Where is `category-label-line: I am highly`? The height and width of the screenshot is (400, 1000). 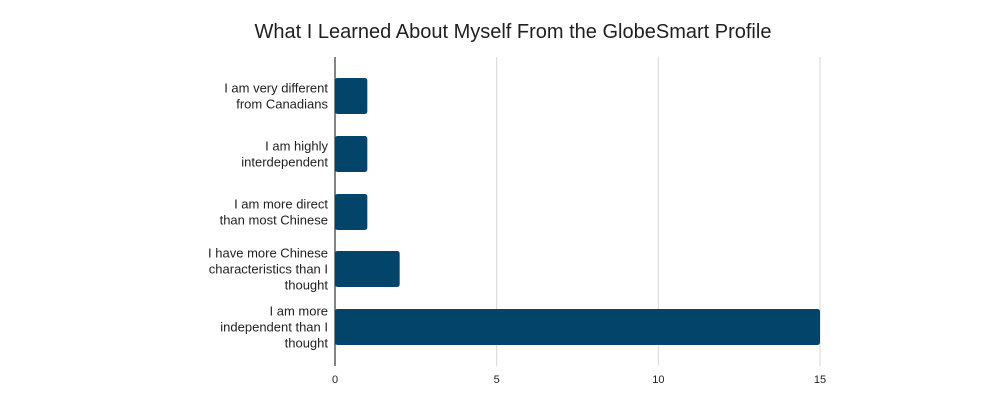
category-label-line: I am highly is located at coordinates (296, 146).